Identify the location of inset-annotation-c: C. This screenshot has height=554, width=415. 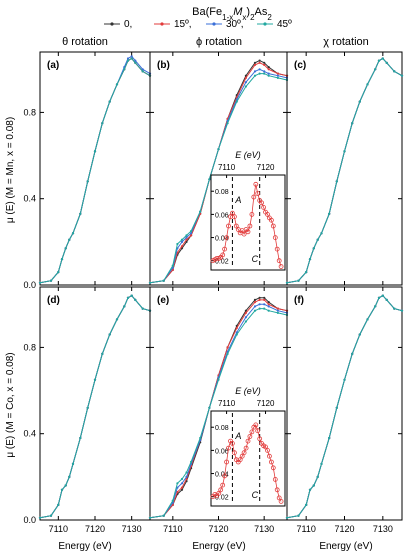
(255, 495).